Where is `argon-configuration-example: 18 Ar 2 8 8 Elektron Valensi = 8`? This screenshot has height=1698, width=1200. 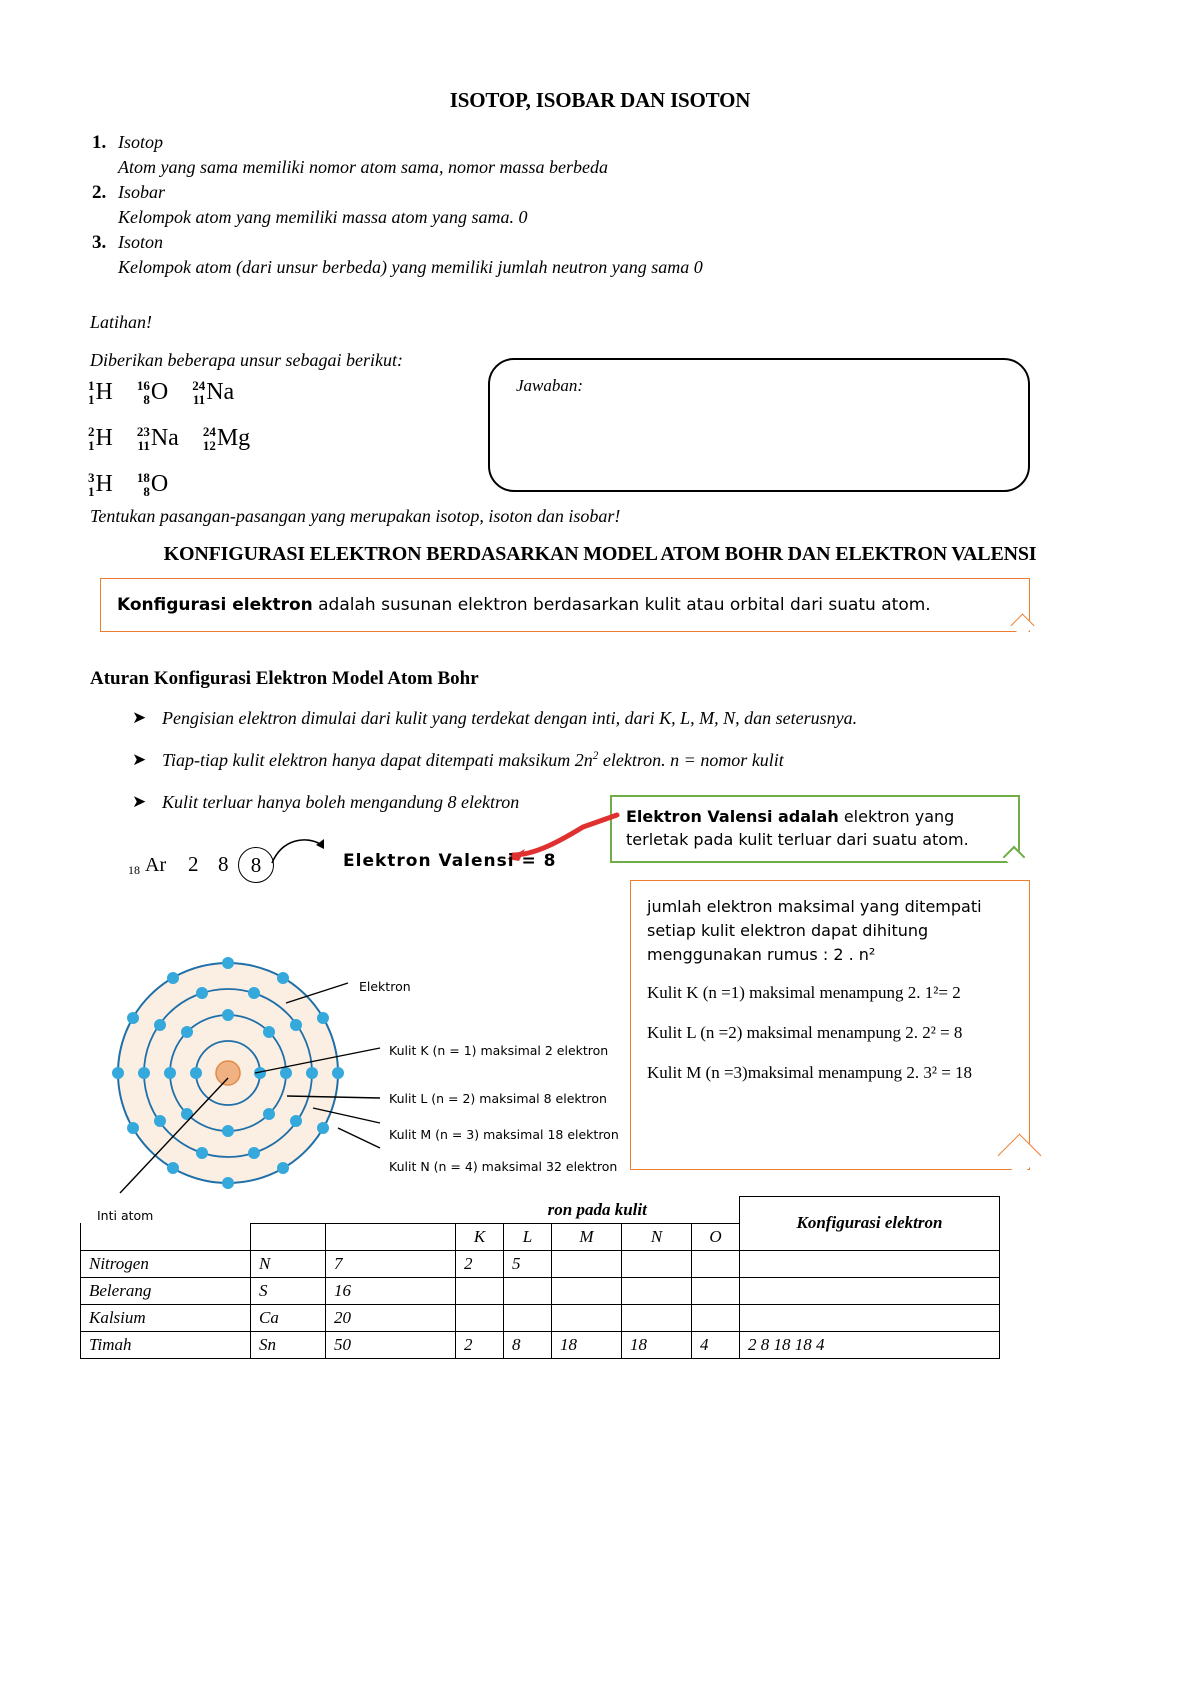 argon-configuration-example: 18 Ar 2 8 8 Elektron Valensi = 8 is located at coordinates (358, 865).